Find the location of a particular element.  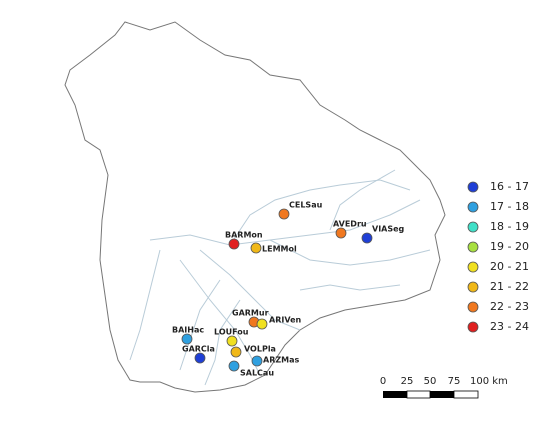

legend-label: 17 - 18 is located at coordinates (509, 206).